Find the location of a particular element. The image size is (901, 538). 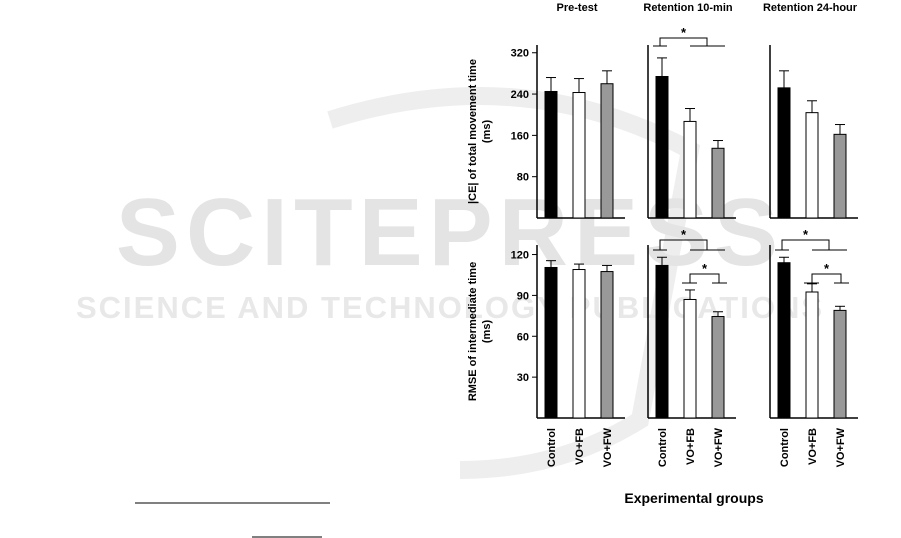

x-axis-label: Experimental groups is located at coordinates (693, 498).